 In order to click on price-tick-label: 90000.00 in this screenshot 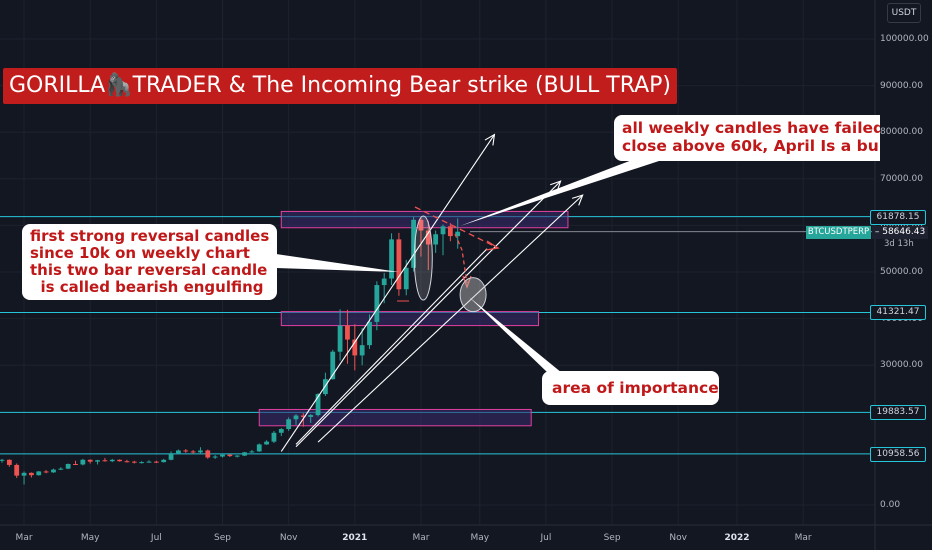, I will do `click(901, 85)`.